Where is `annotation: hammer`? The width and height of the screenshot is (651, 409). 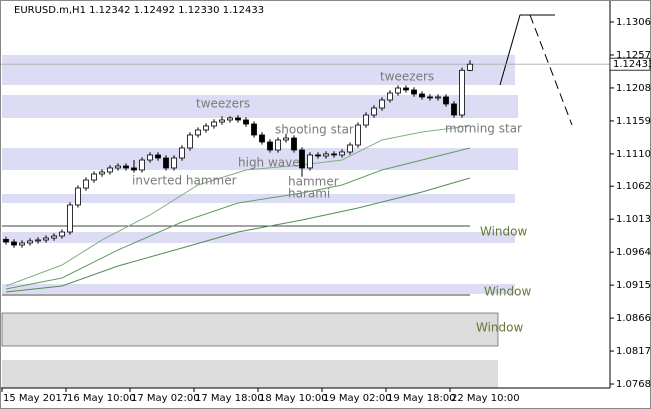
annotation: hammer is located at coordinates (313, 182).